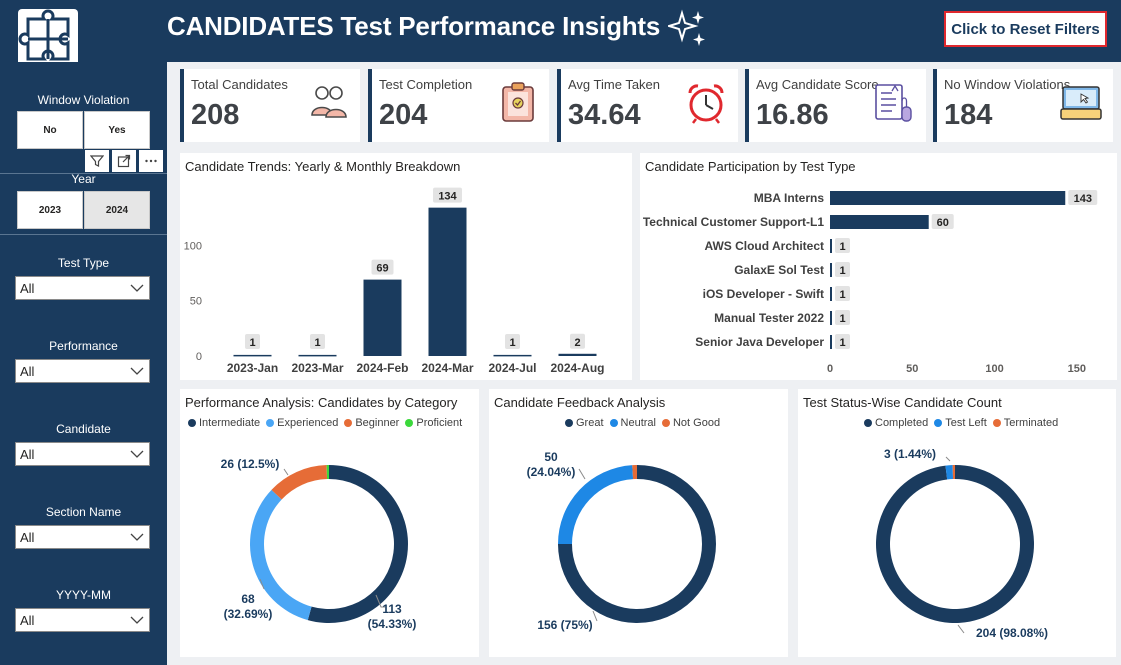 Image resolution: width=1121 pixels, height=665 pixels. I want to click on legend-item: Proficient, so click(433, 423).